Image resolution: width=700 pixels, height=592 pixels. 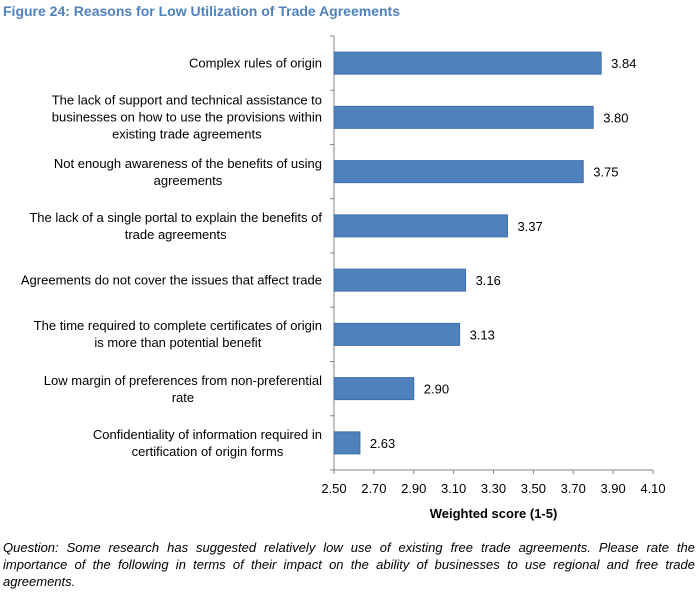 What do you see at coordinates (482, 334) in the screenshot?
I see `data-label: 3.13` at bounding box center [482, 334].